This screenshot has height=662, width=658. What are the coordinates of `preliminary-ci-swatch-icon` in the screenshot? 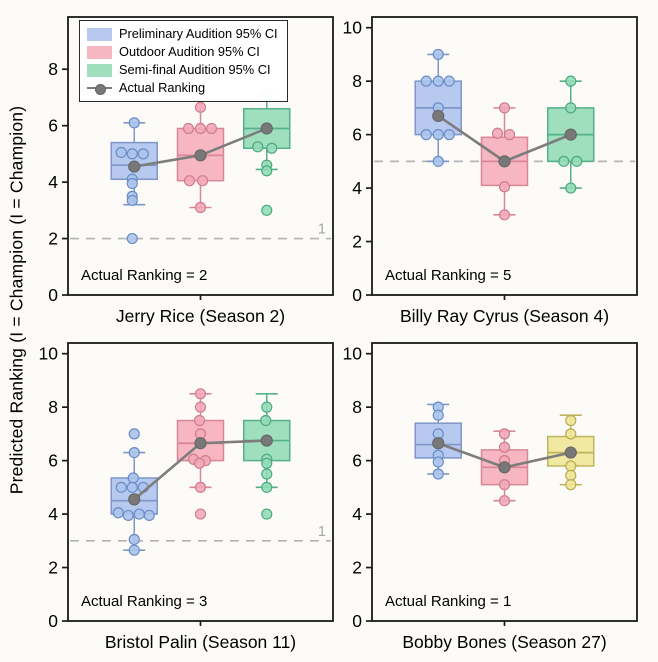 It's located at (99, 34).